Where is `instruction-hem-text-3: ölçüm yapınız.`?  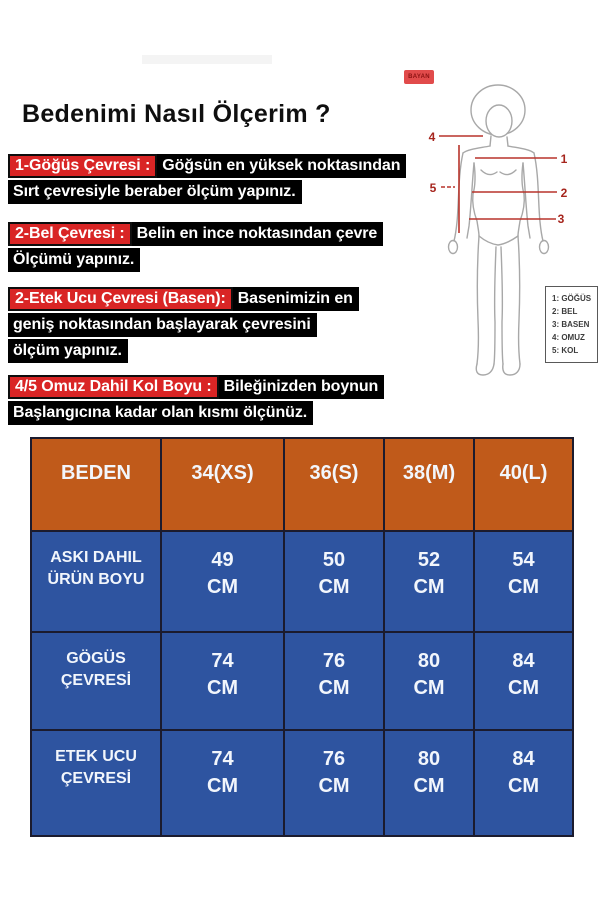 instruction-hem-text-3: ölçüm yapınız. is located at coordinates (68, 351).